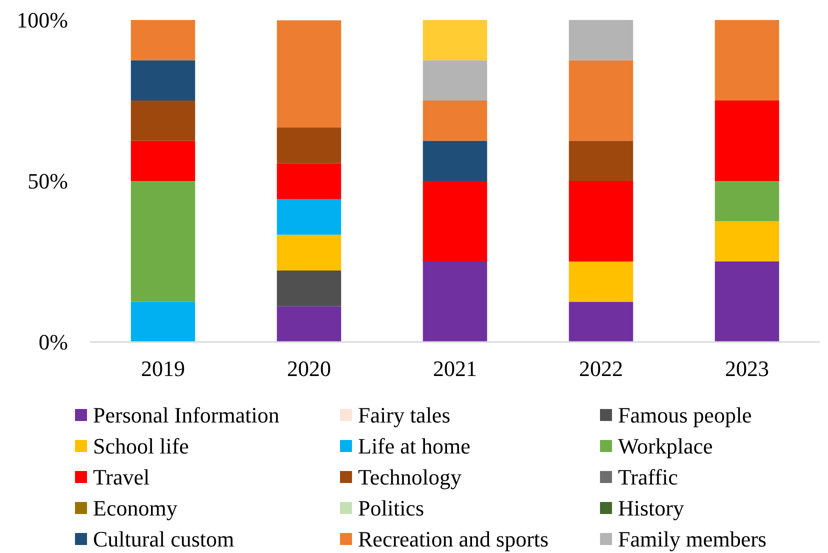 This screenshot has height=553, width=828. What do you see at coordinates (391, 508) in the screenshot?
I see `legend-label: Politics` at bounding box center [391, 508].